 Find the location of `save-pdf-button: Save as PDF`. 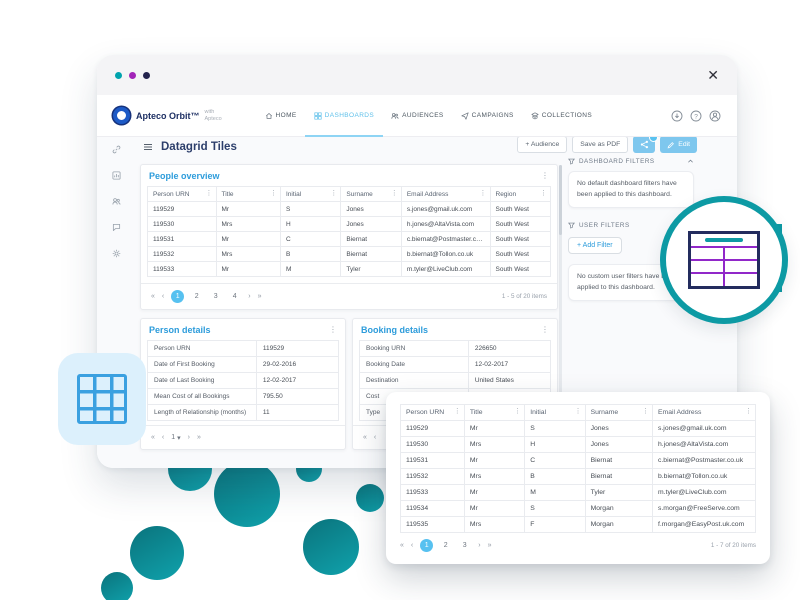

save-pdf-button: Save as PDF is located at coordinates (600, 145).